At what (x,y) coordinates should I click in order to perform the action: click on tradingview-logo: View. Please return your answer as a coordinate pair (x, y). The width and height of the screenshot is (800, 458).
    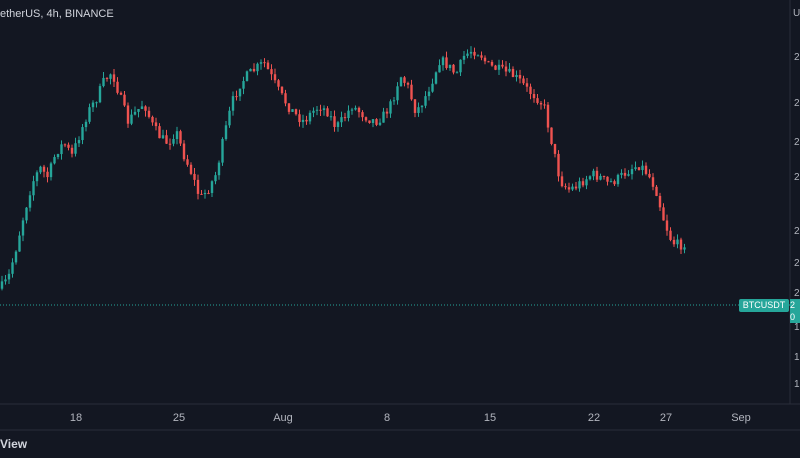
    Looking at the image, I should click on (14, 444).